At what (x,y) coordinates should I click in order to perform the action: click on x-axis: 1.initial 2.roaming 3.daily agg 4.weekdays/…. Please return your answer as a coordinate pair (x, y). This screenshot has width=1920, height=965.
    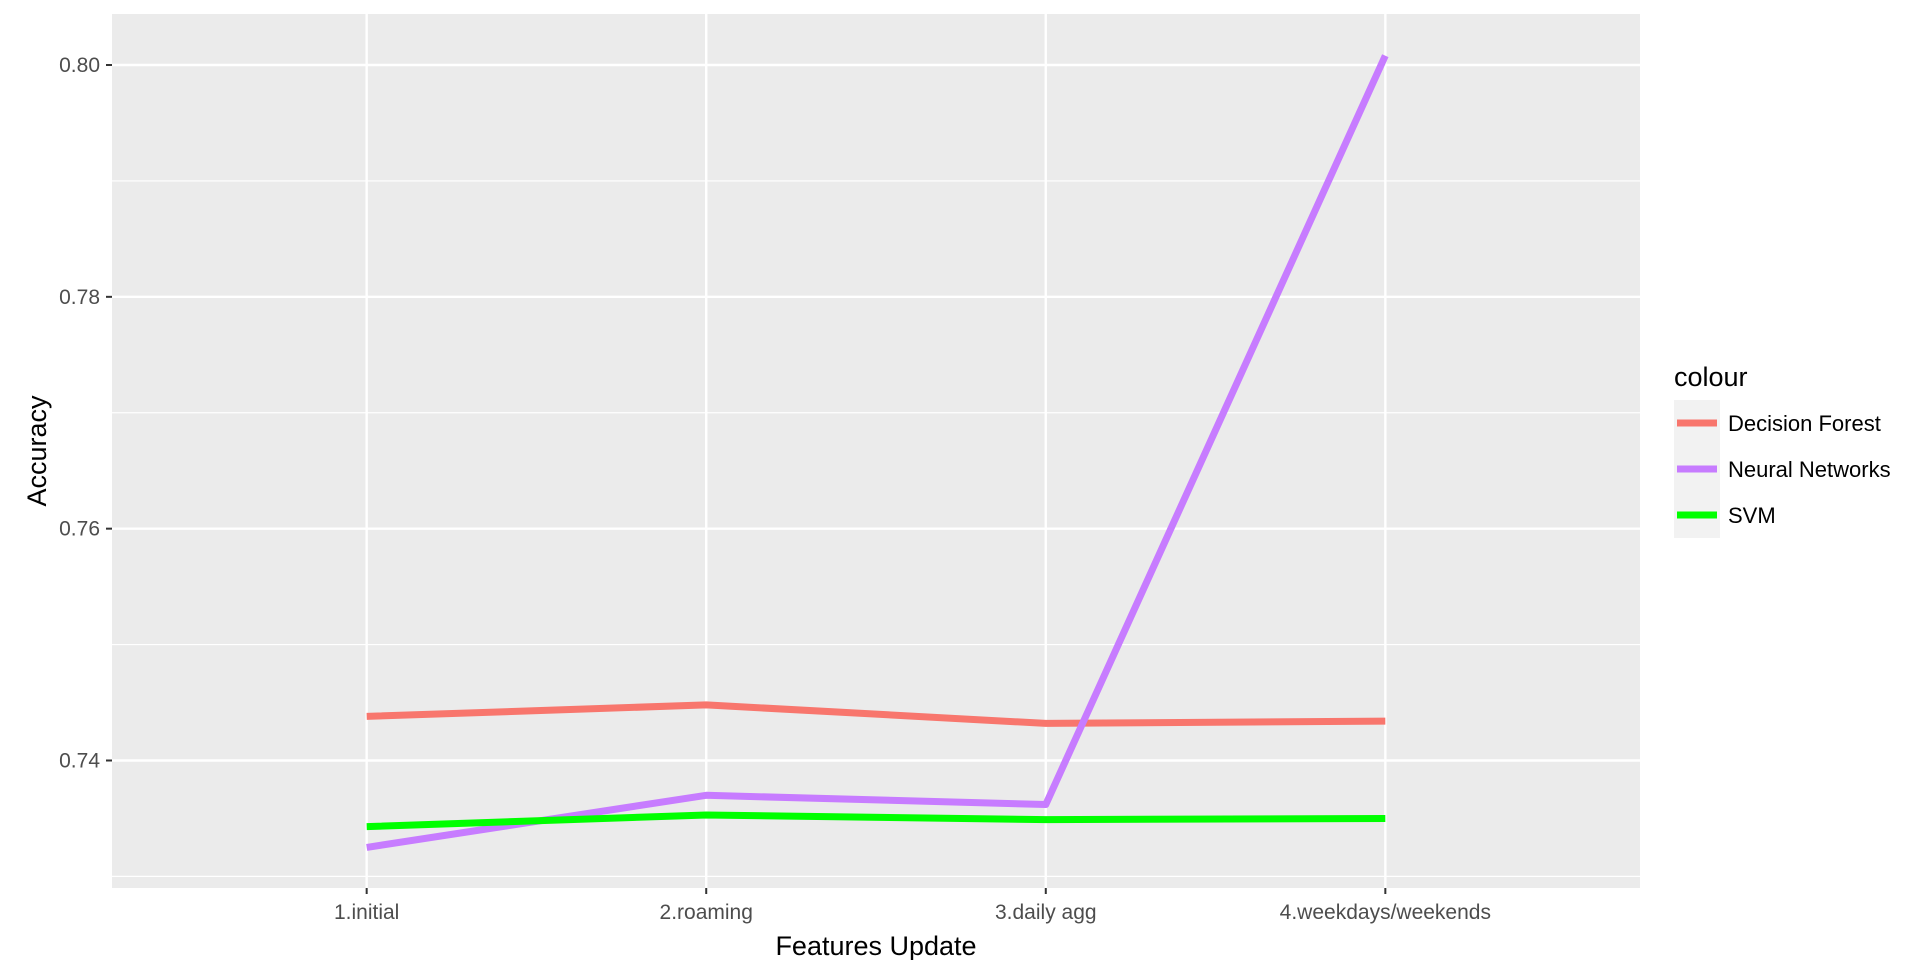
    Looking at the image, I should click on (912, 906).